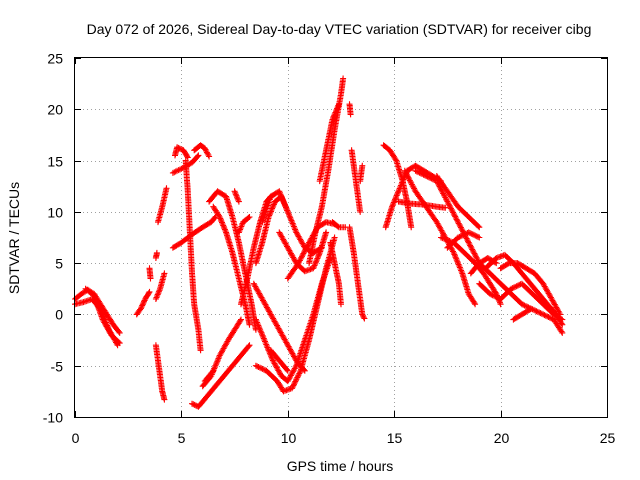  What do you see at coordinates (59, 264) in the screenshot?
I see `y-tick-label: 5` at bounding box center [59, 264].